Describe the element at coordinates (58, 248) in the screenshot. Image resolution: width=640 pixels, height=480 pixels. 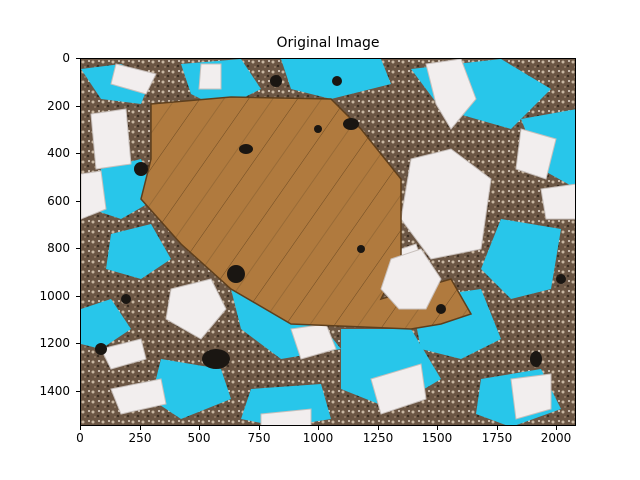
I see `y-tick-label: 800` at that location.